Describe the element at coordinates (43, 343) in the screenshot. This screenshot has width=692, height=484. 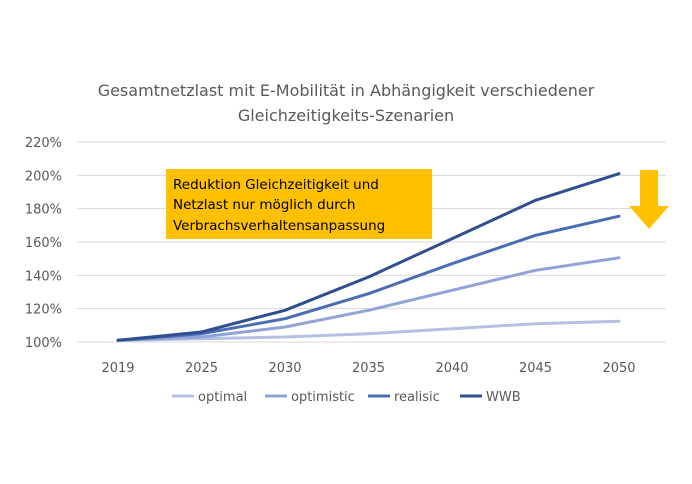
I see `y-tick-label: 100%` at that location.